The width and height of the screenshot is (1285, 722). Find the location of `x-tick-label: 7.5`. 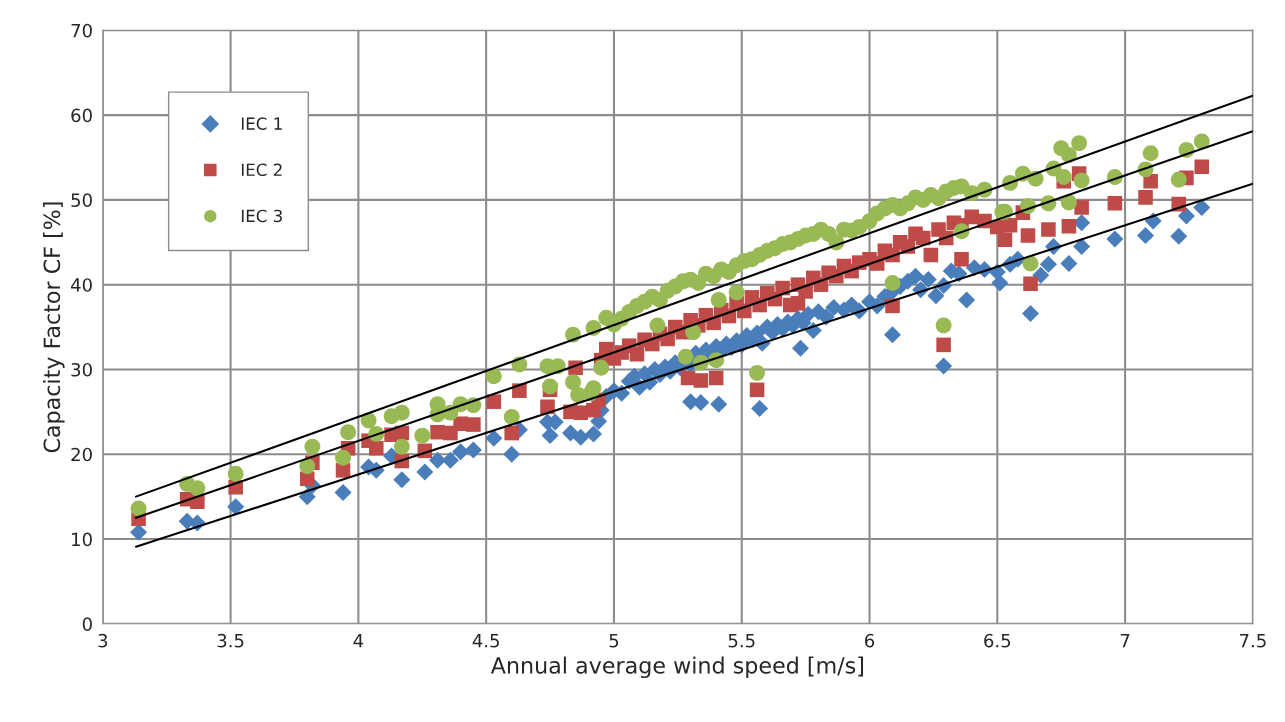

x-tick-label: 7.5 is located at coordinates (1253, 641).